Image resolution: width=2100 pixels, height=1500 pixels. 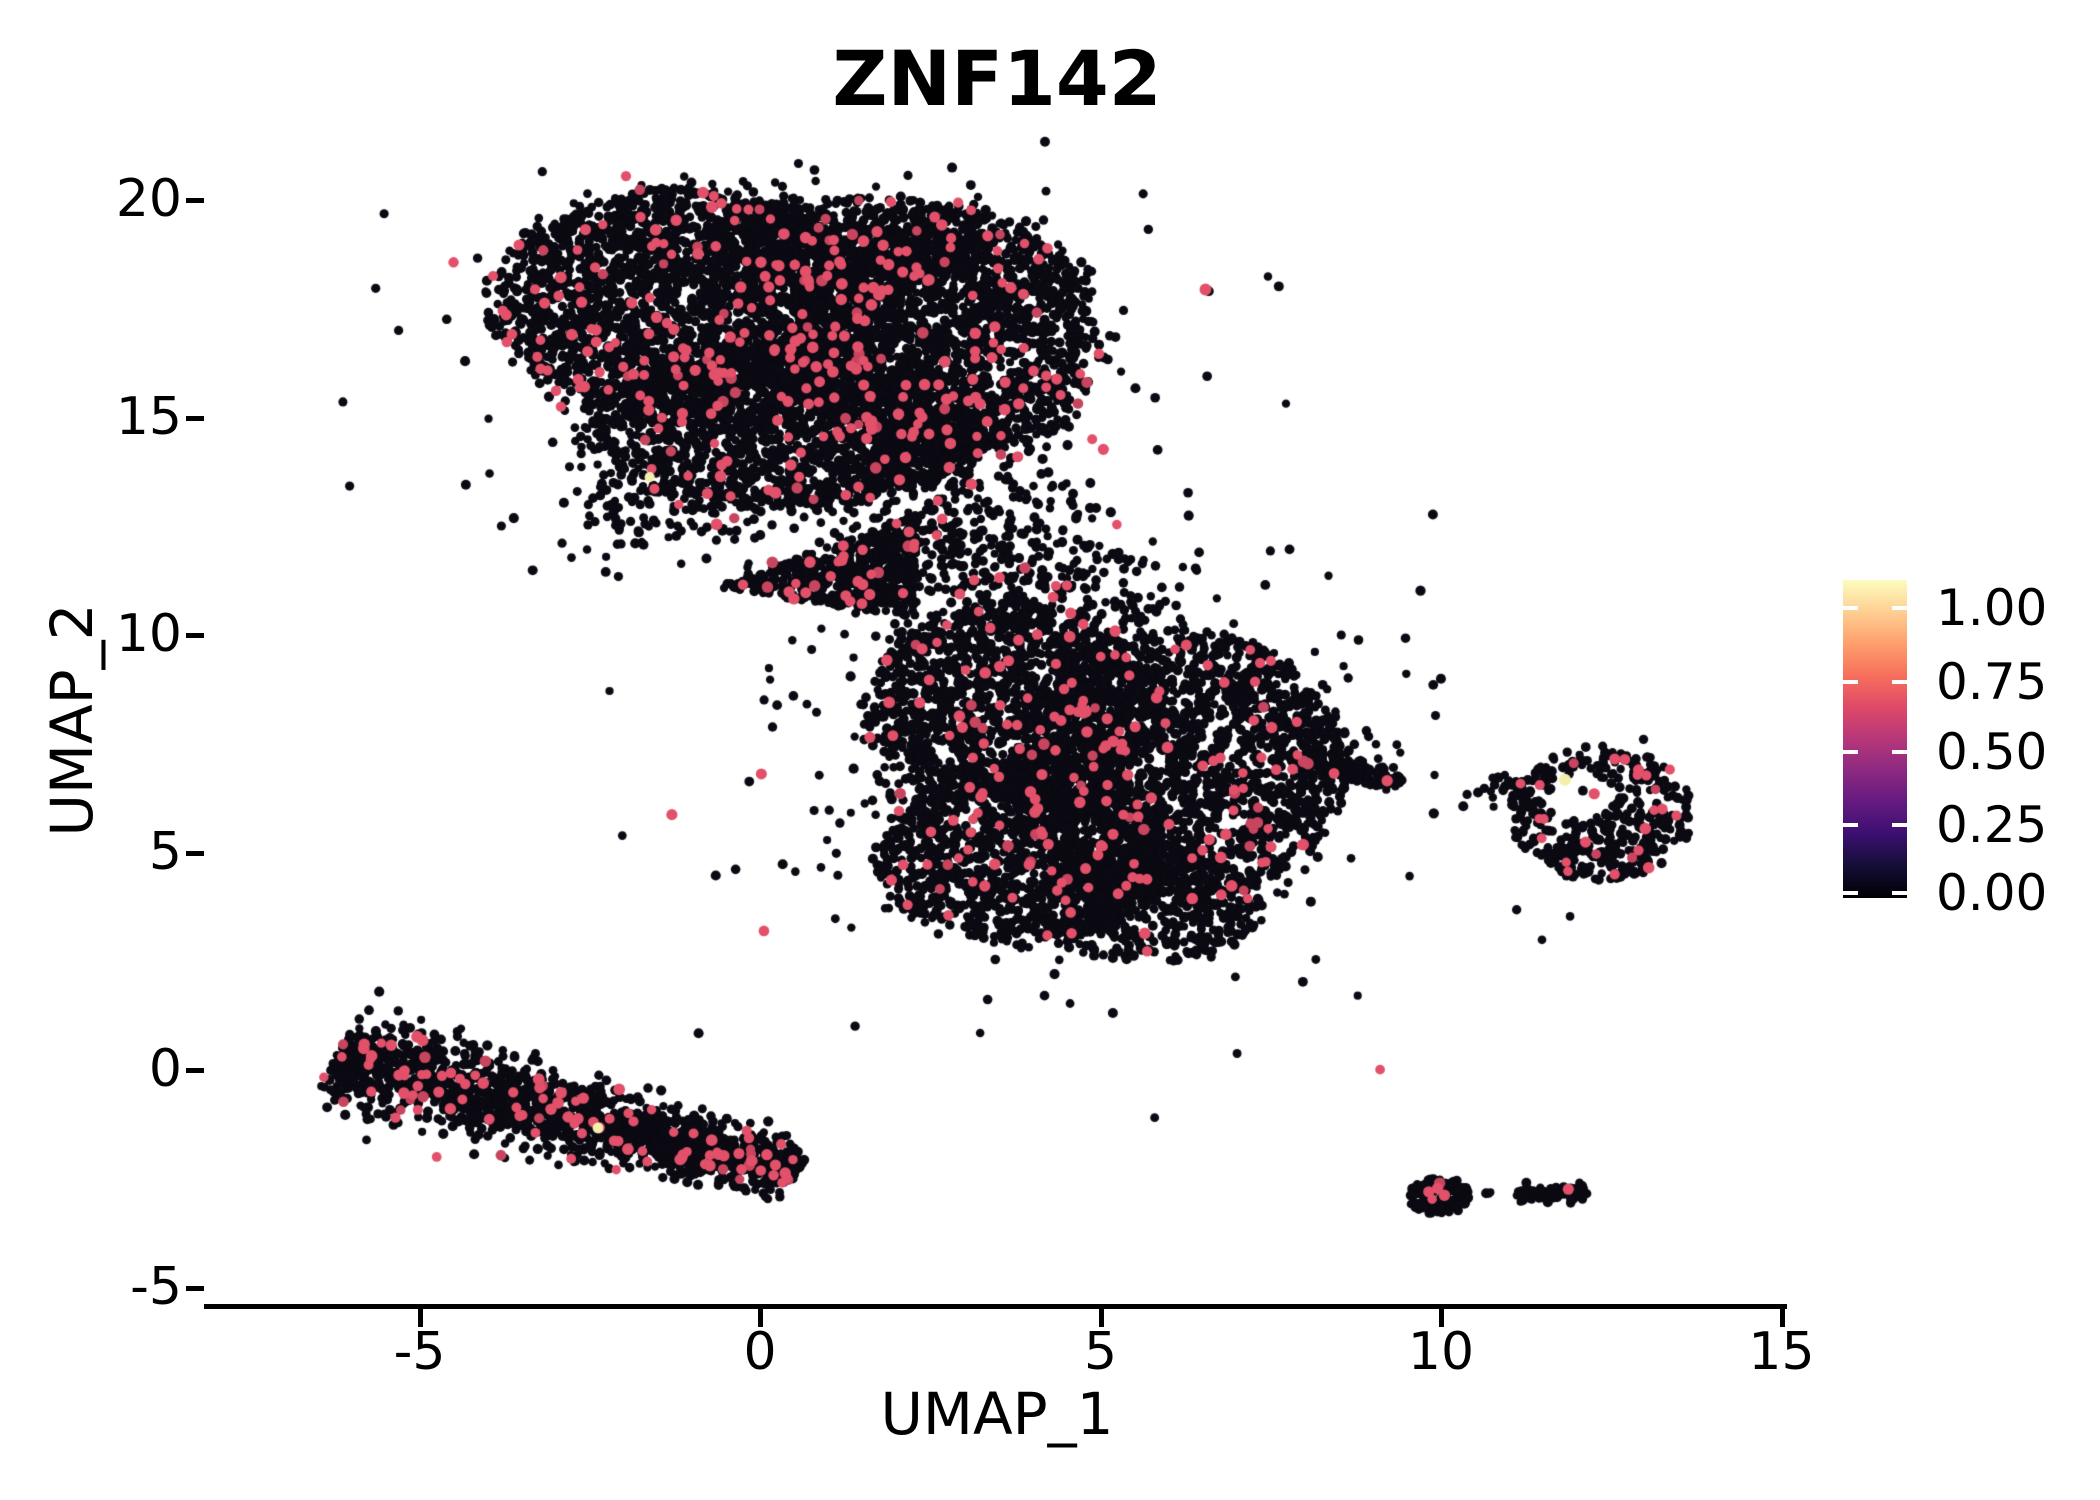 I want to click on x-tick-label: -5, so click(x=419, y=1352).